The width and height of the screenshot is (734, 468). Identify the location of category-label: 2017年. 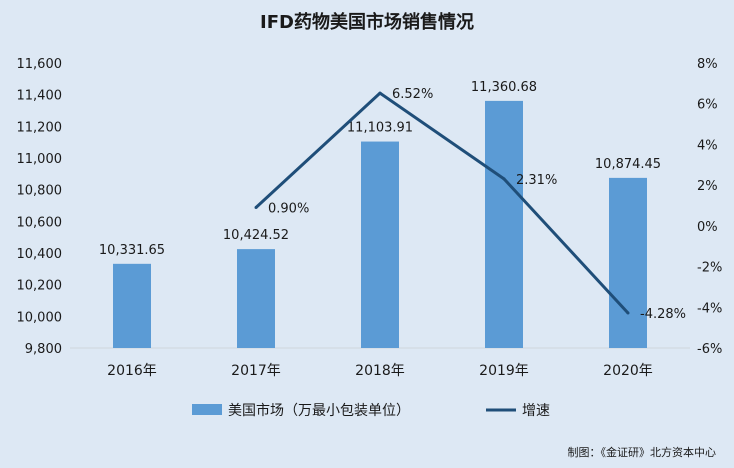
(256, 371).